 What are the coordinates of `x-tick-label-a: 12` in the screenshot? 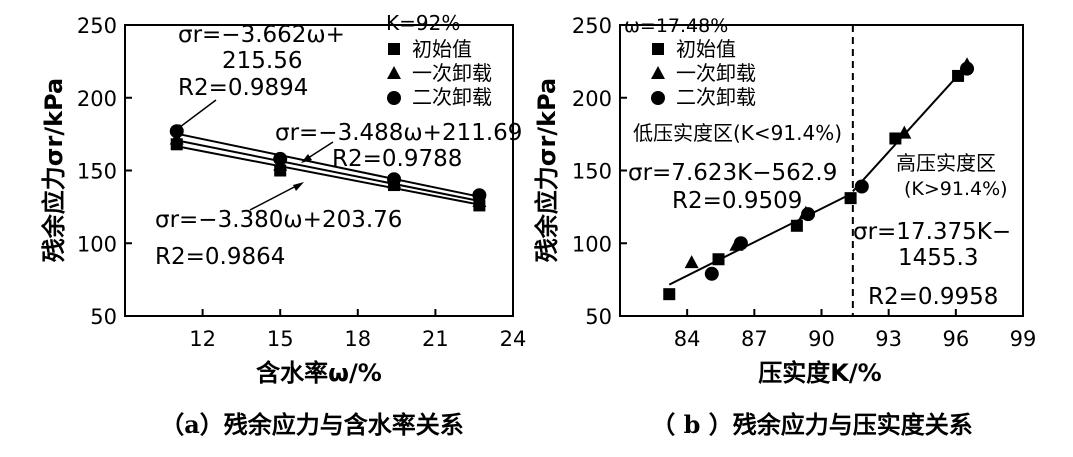 It's located at (202, 339).